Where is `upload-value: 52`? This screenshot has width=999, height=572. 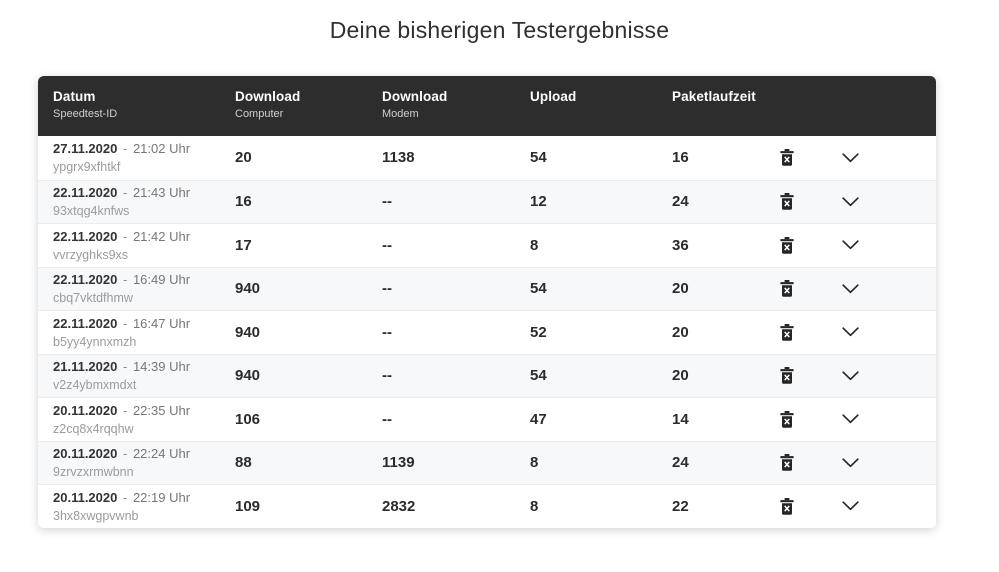
upload-value: 52 is located at coordinates (538, 332).